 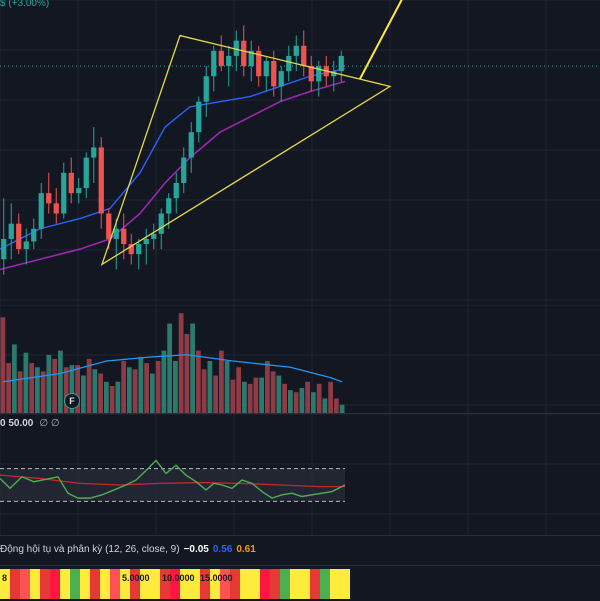 I want to click on heatmap-pane: 8 5.0000 10.0000 15.0000, so click(x=300, y=583).